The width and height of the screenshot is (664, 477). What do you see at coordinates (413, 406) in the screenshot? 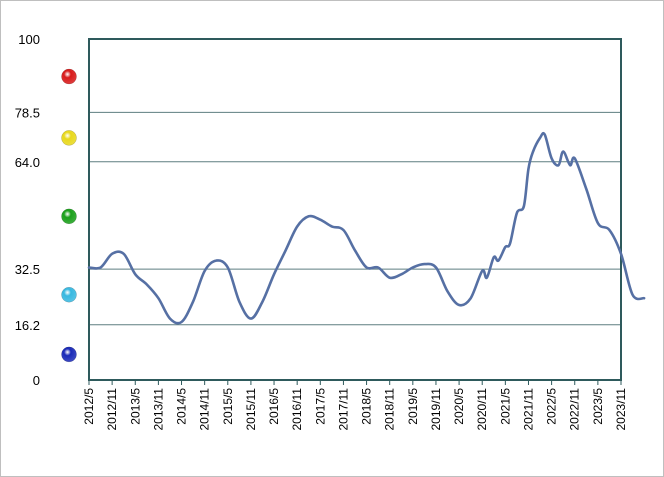
I see `x-tick-label: 2019/5` at bounding box center [413, 406].